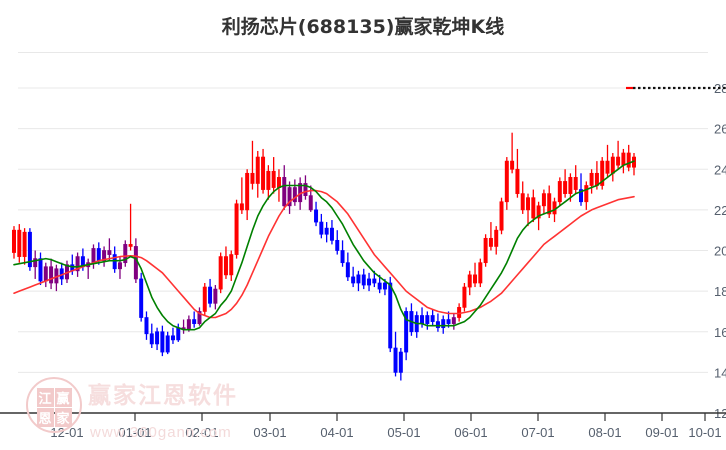 Image resolution: width=726 pixels, height=450 pixels. Describe the element at coordinates (720, 251) in the screenshot. I see `y-axis-label: 20` at that location.